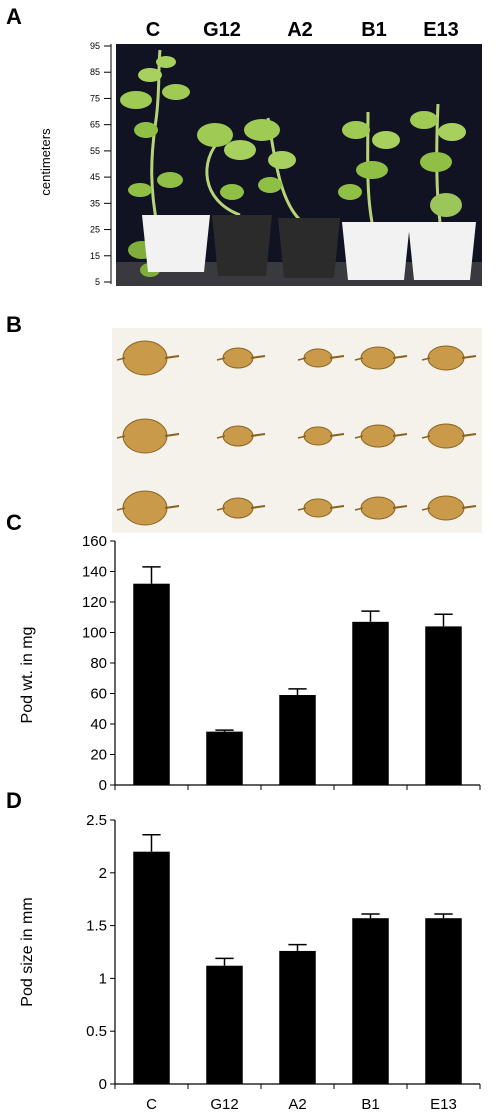 Image resolution: width=498 pixels, height=1120 pixels. What do you see at coordinates (292, 197) in the screenshot?
I see `plant-a2` at bounding box center [292, 197].